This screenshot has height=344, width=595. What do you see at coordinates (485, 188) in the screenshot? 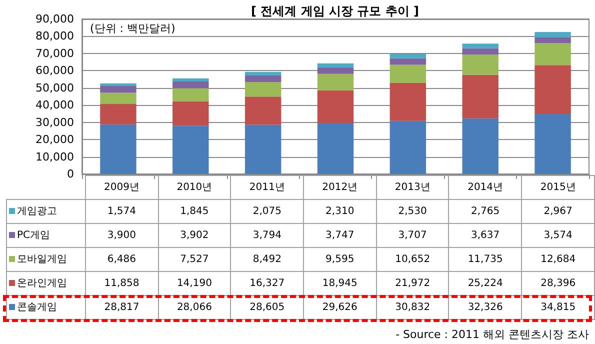
I see `x-tick-label: 2014년` at bounding box center [485, 188].